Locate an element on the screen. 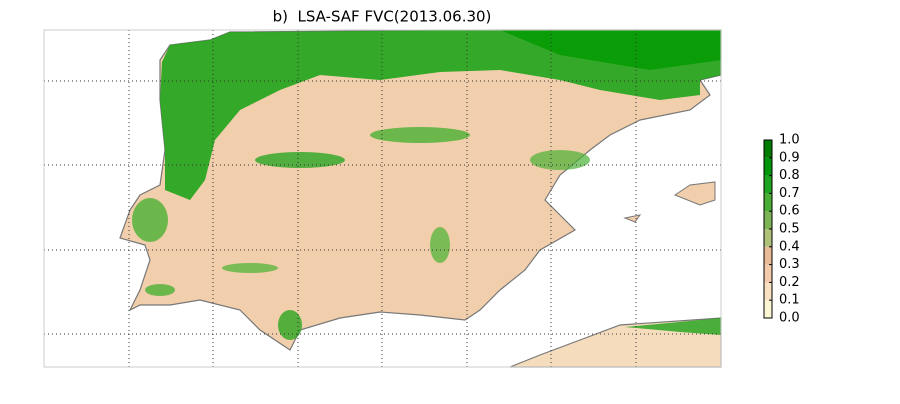  colorbar-tick-label: 0.9 is located at coordinates (789, 157).